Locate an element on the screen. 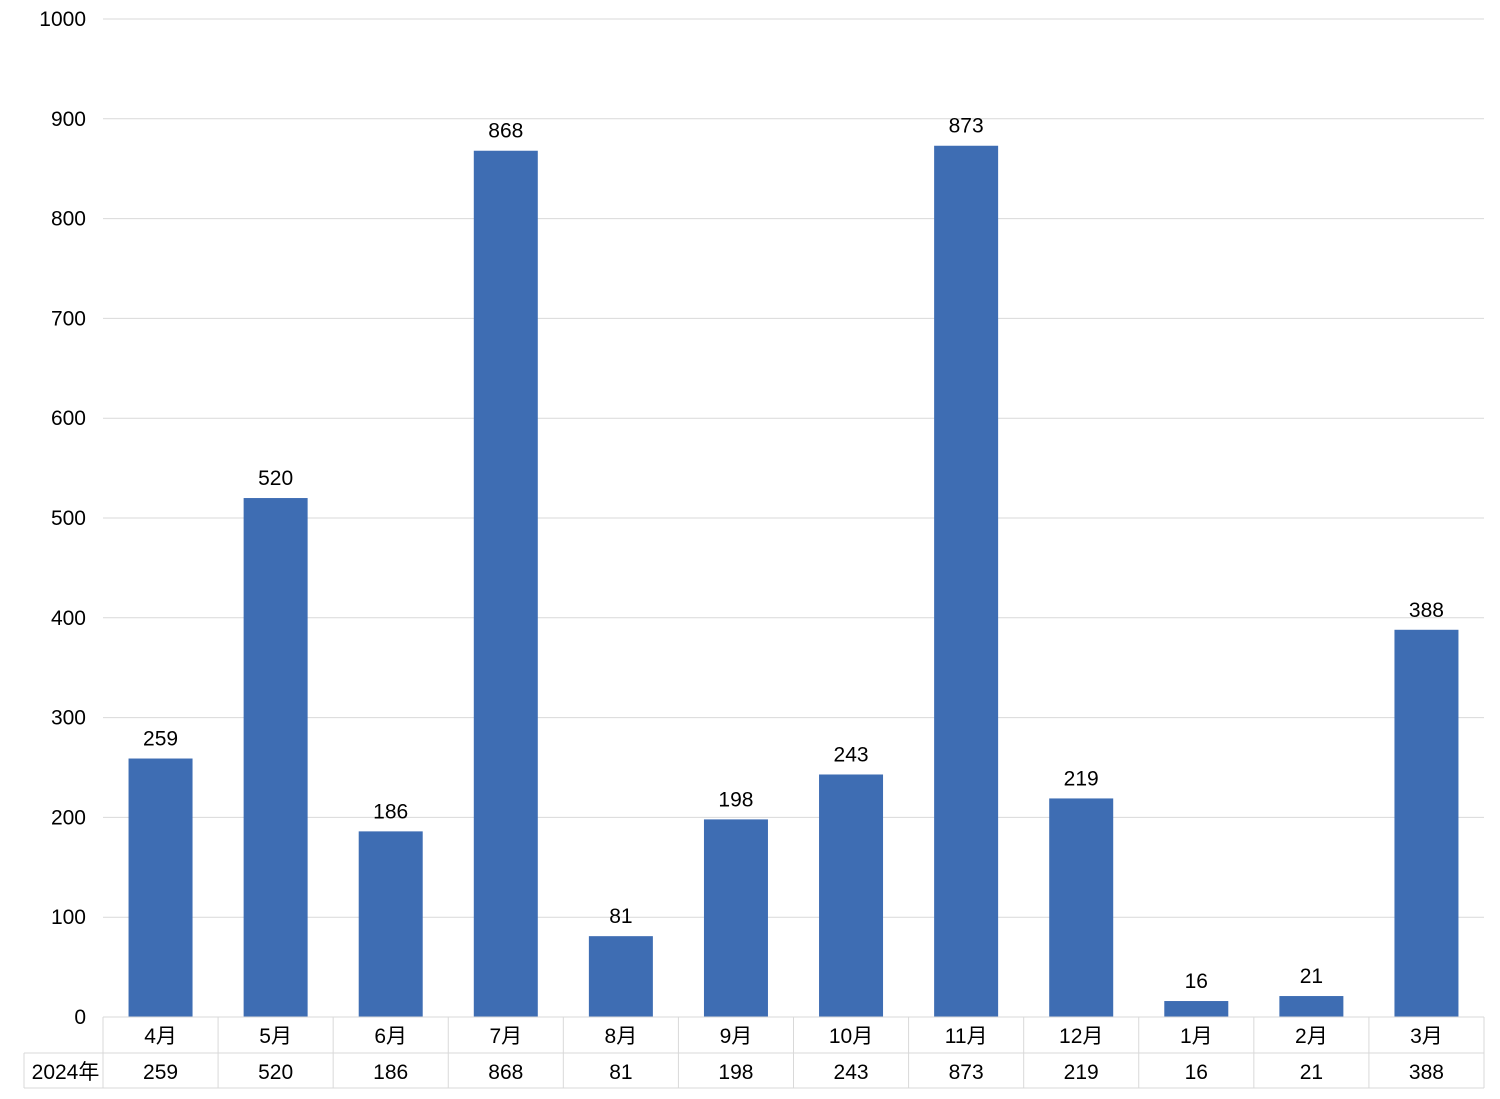 This screenshot has height=1099, width=1500. data-label: 198 is located at coordinates (735, 799).